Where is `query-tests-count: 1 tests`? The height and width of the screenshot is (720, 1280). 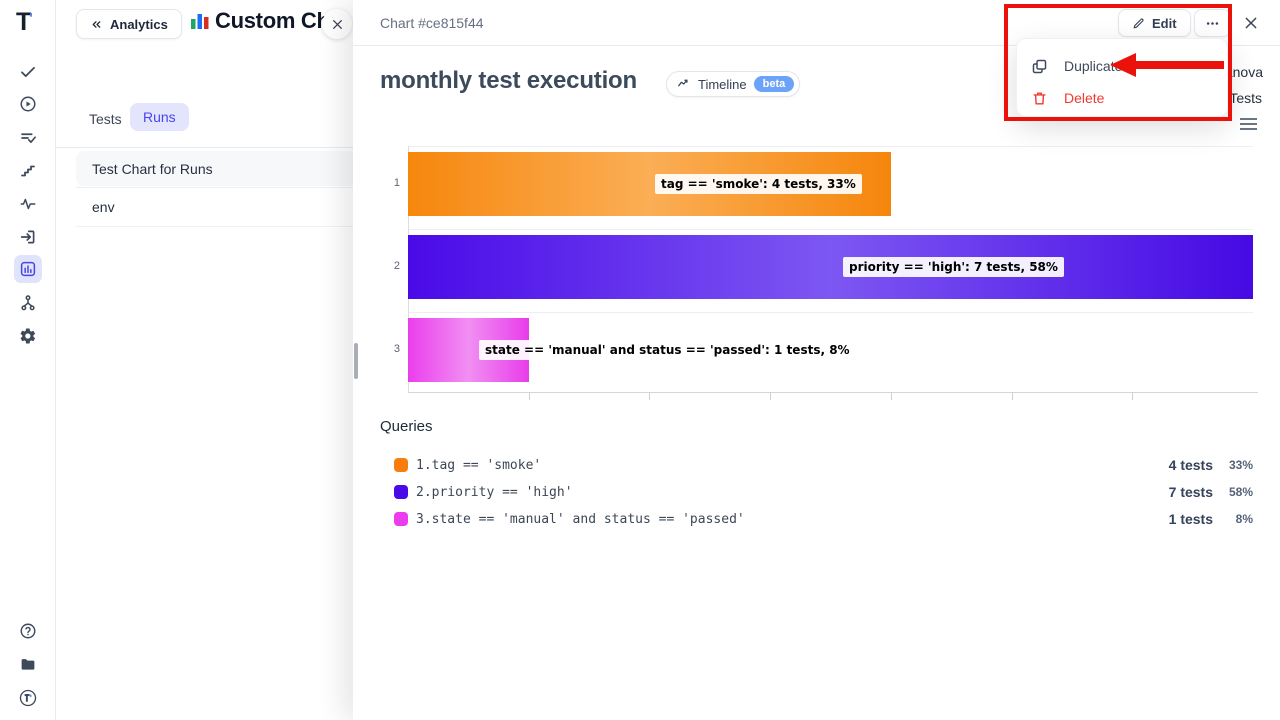
query-tests-count: 1 tests is located at coordinates (1190, 519).